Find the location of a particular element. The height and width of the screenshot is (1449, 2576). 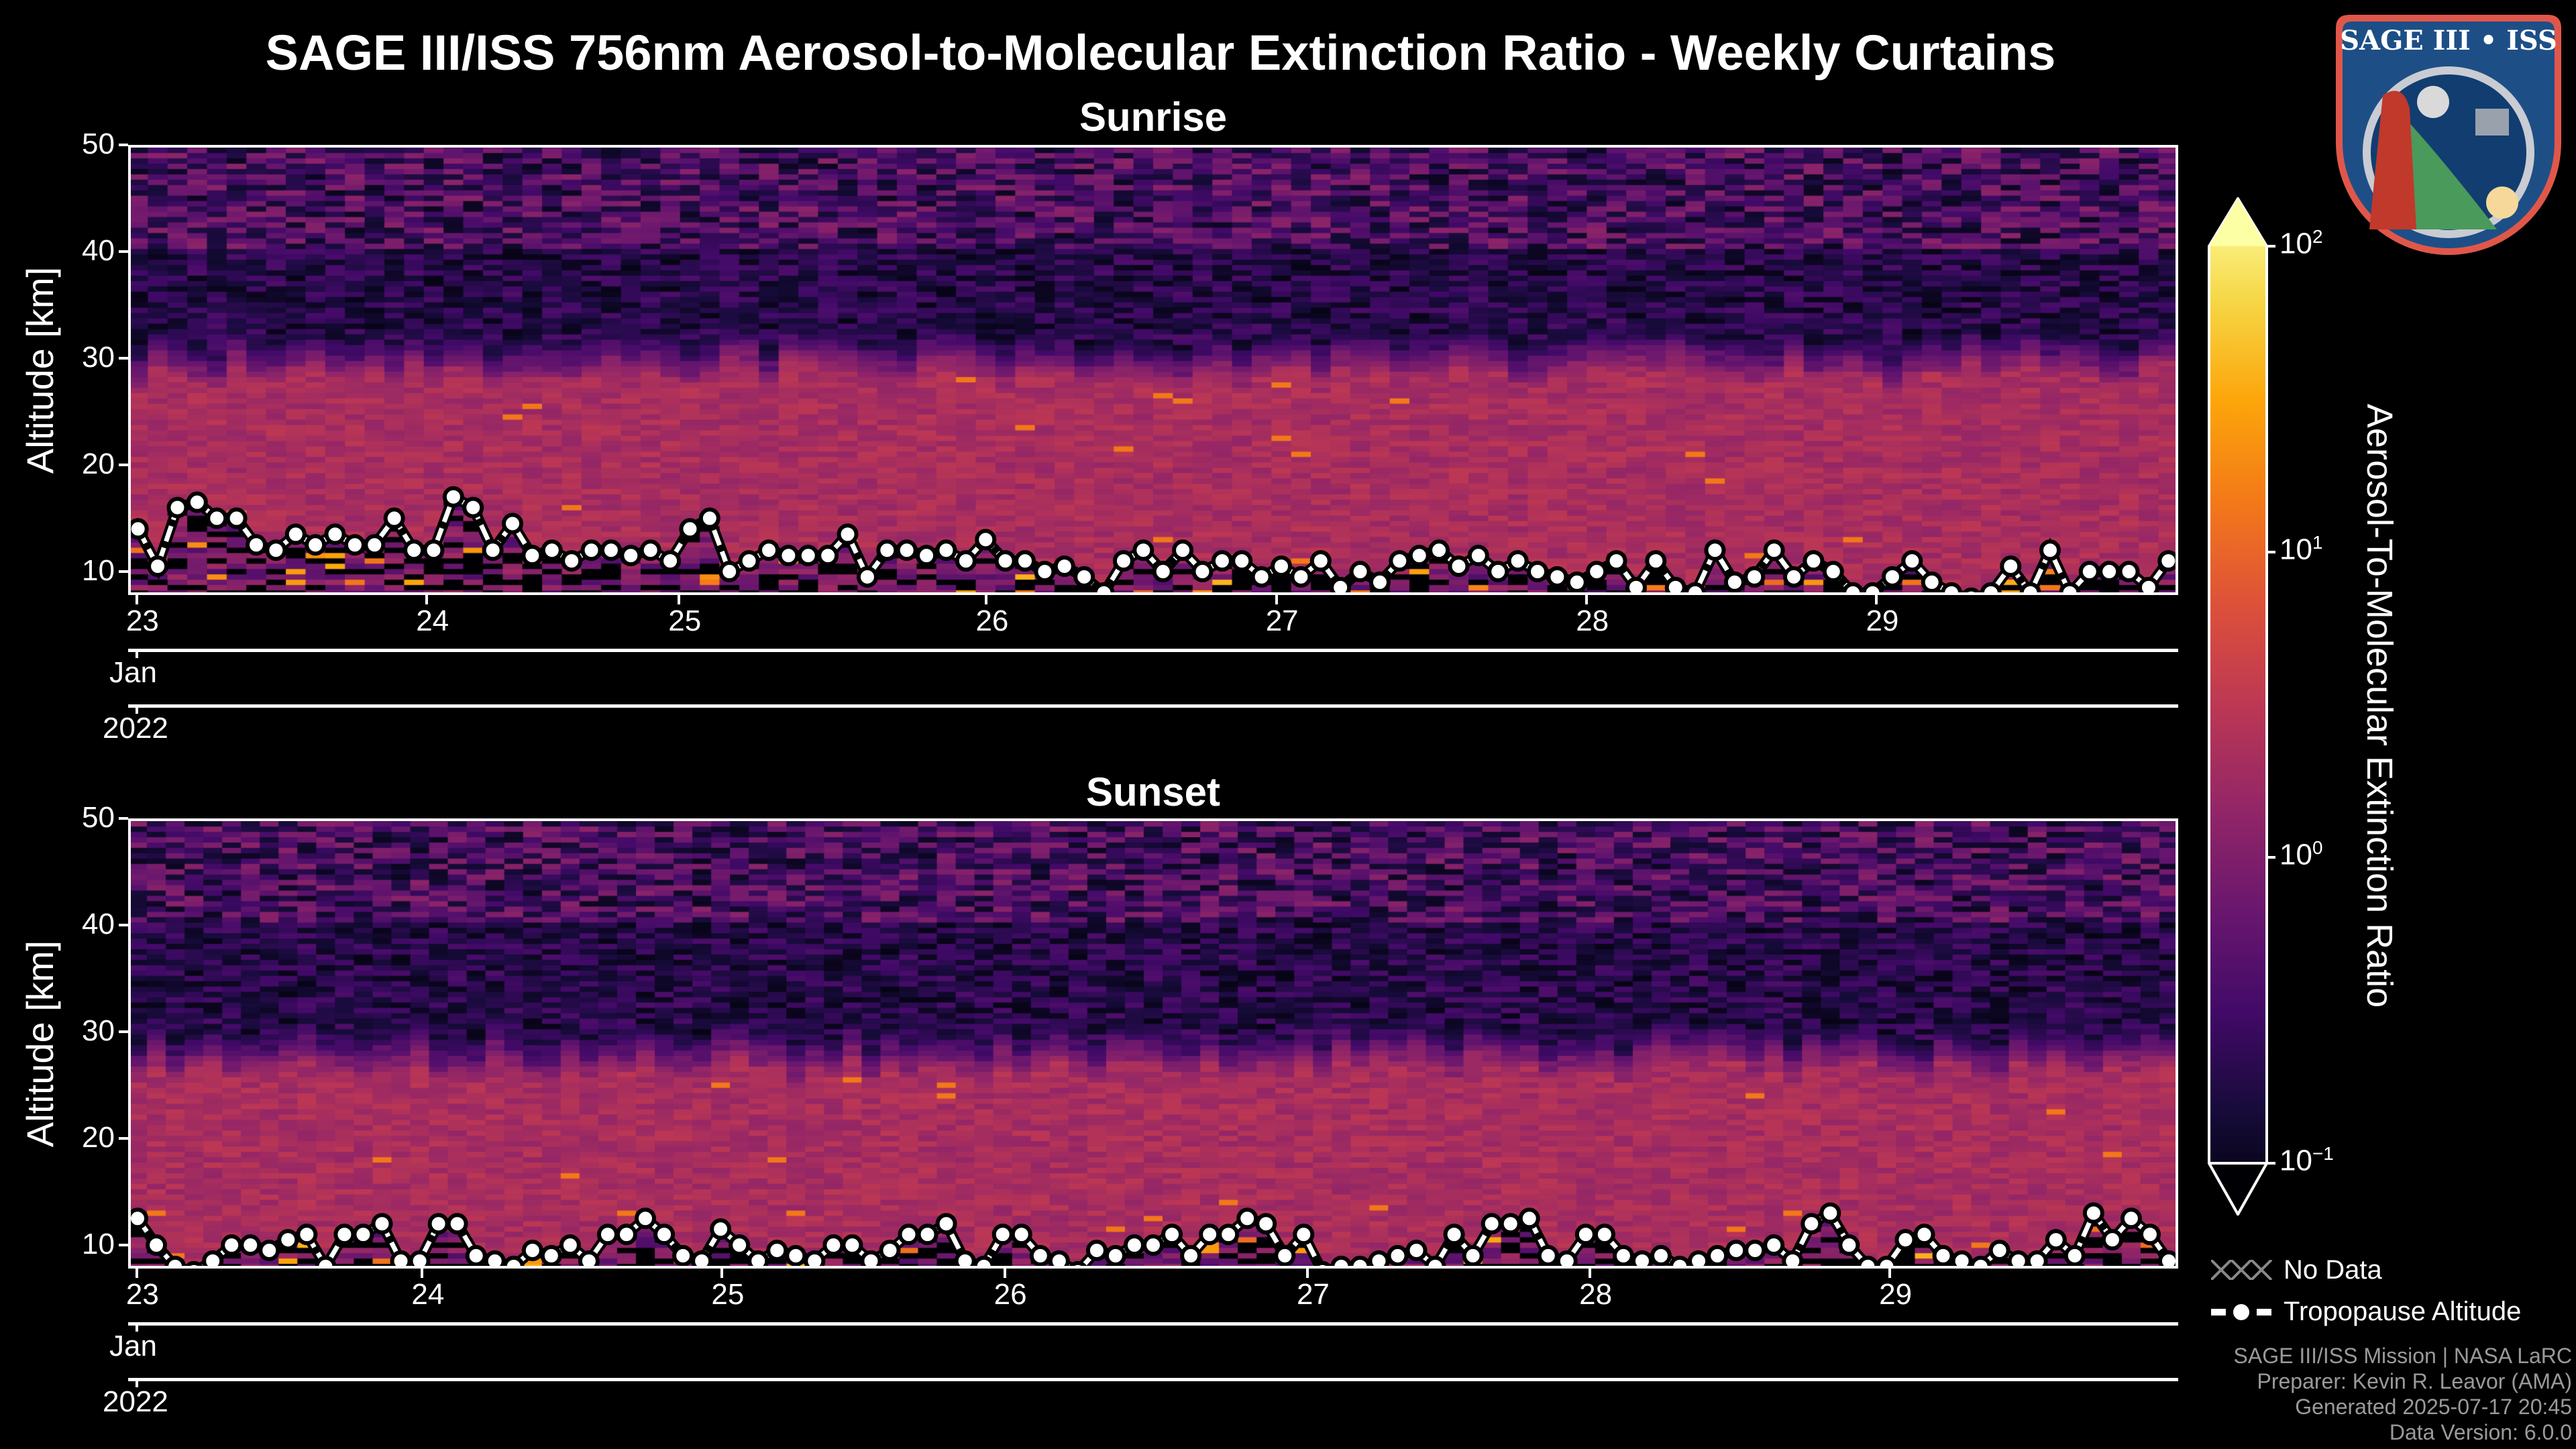

sunset-ytick-label: 40 is located at coordinates (98, 924).